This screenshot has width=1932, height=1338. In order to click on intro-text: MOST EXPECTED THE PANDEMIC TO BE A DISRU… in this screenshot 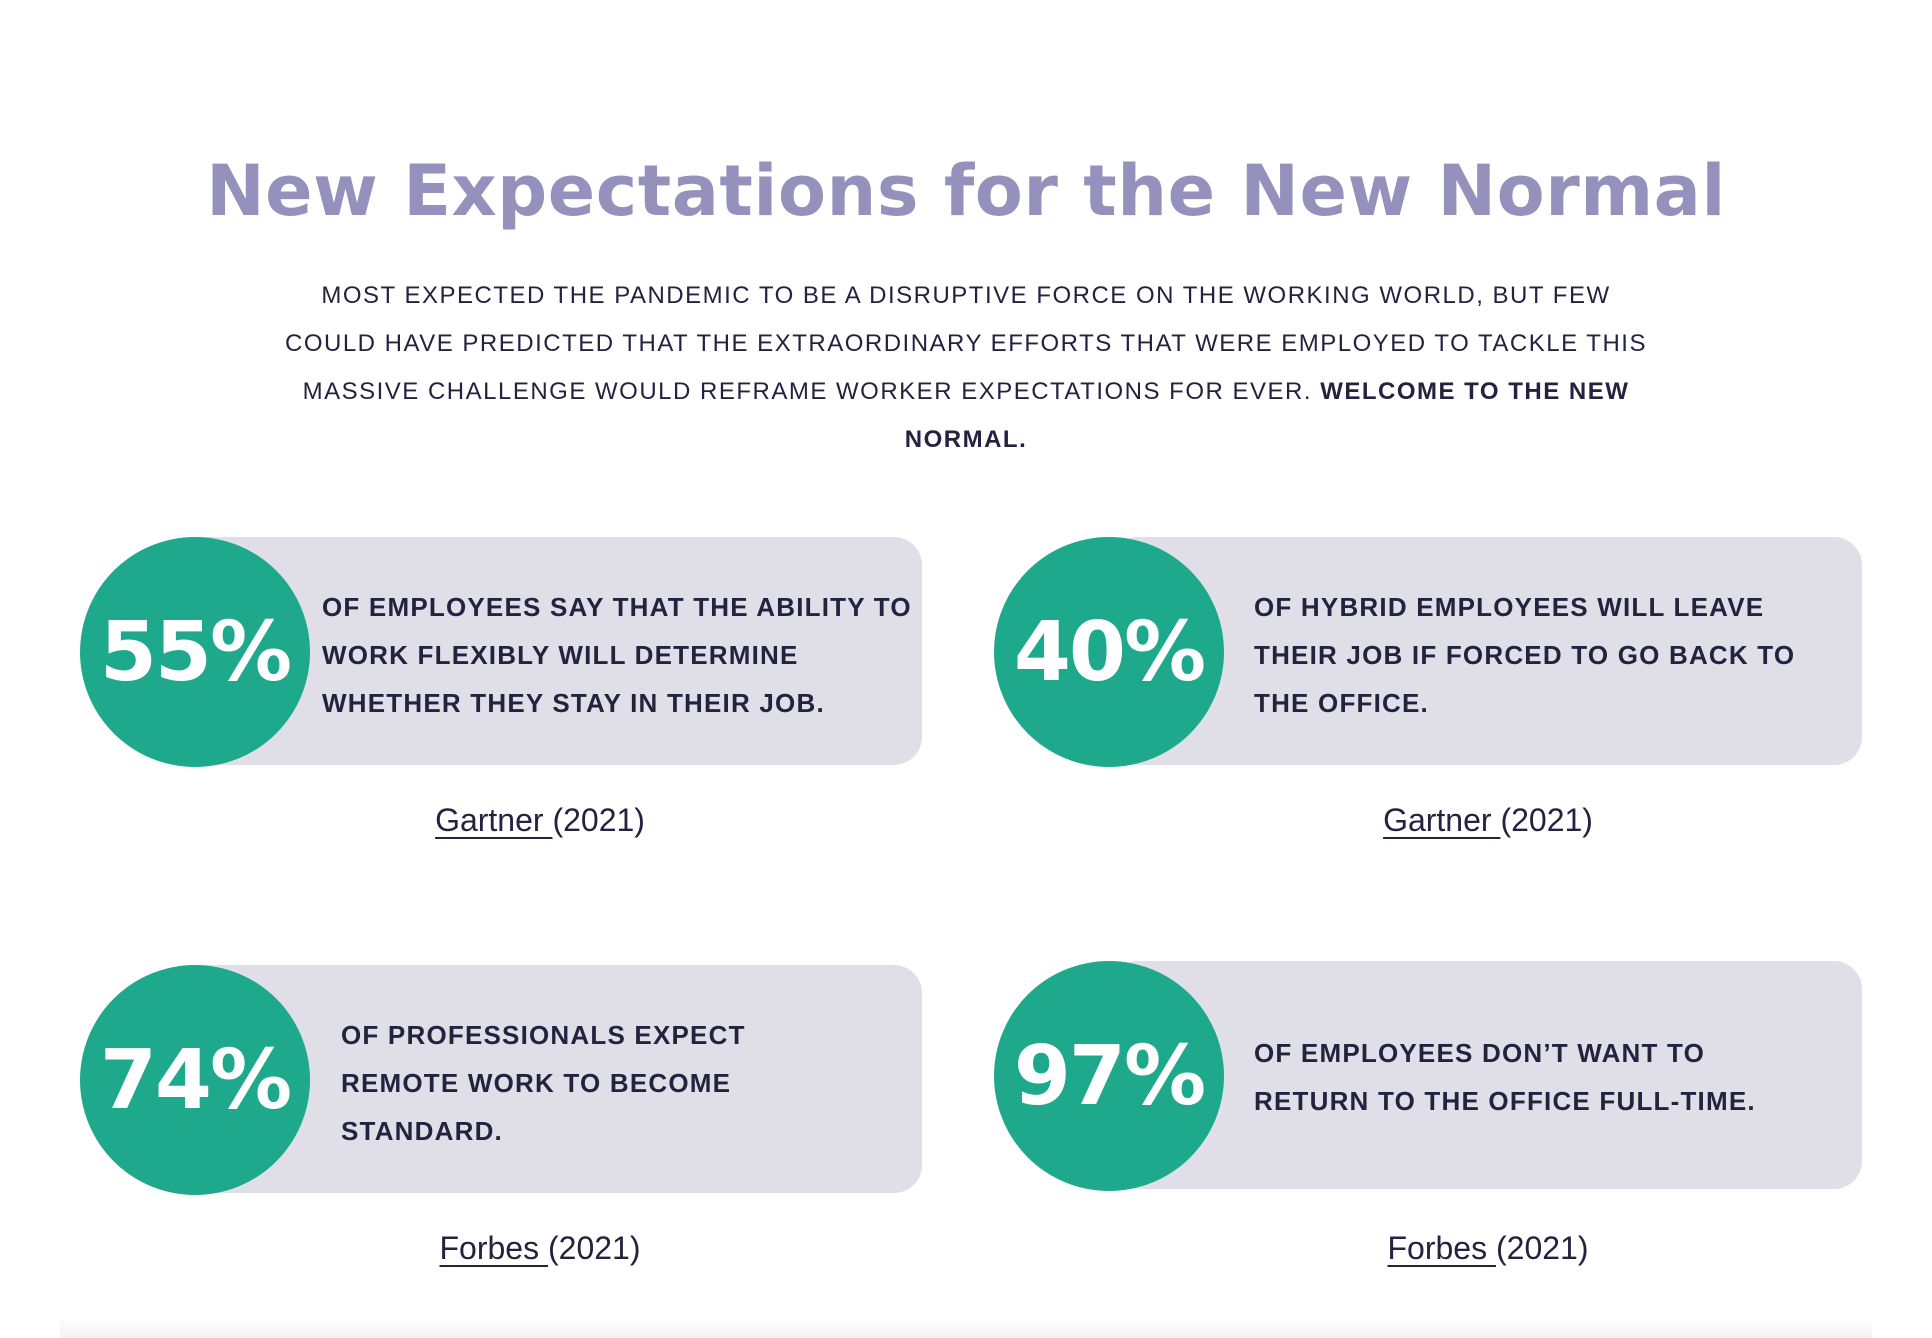, I will do `click(966, 343)`.